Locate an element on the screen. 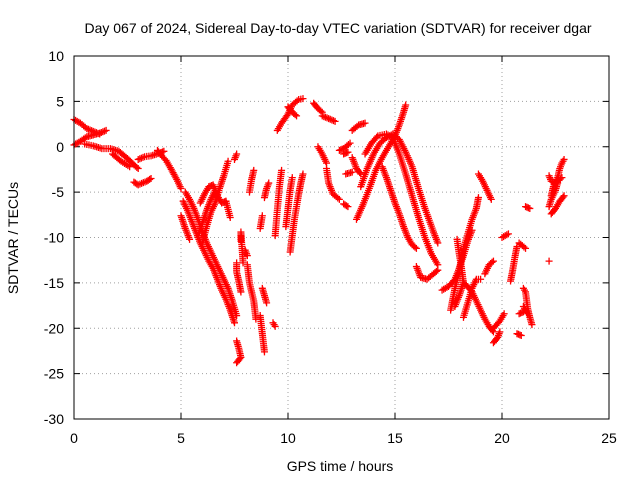  y-tick-label: -15 is located at coordinates (54, 283).